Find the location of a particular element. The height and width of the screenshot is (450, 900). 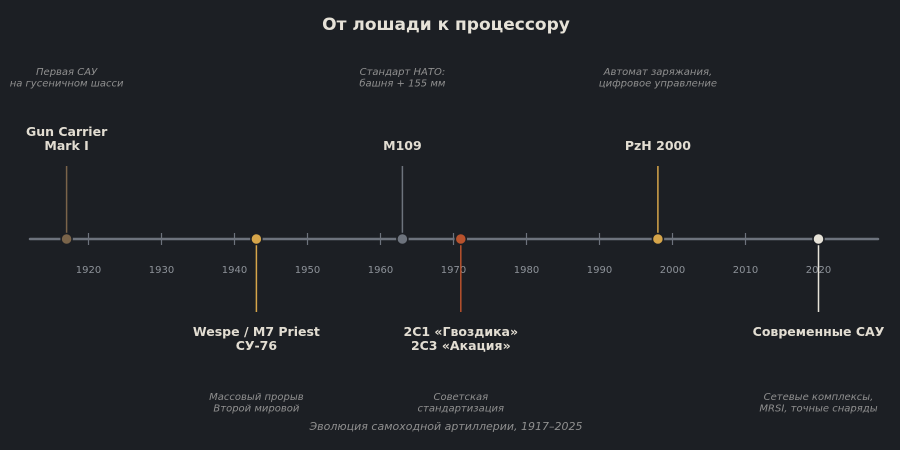

event-label: Mark I is located at coordinates (66, 145).